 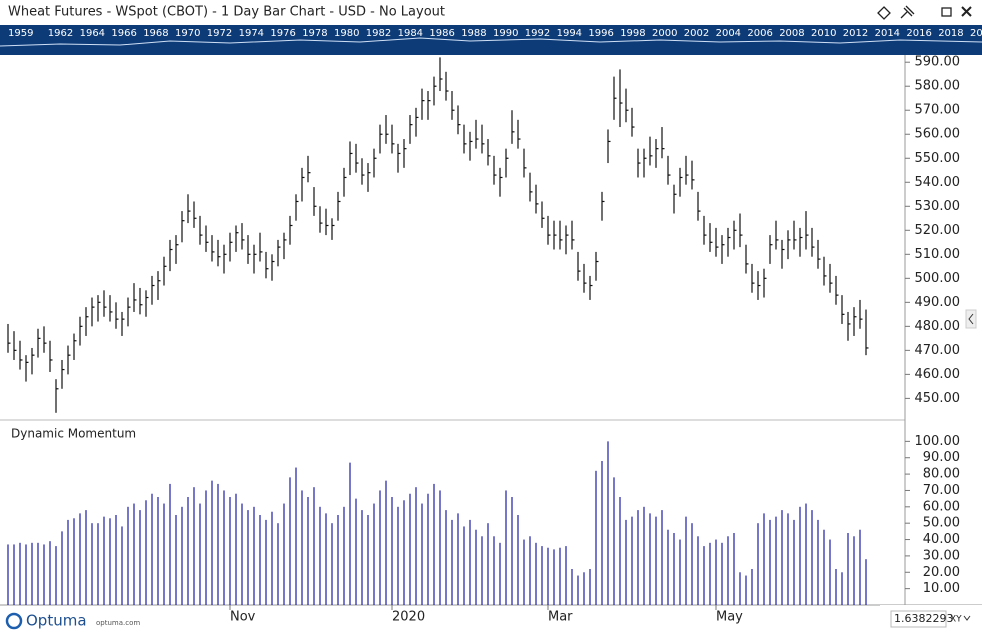 I want to click on timeline-year: 1959, so click(x=20, y=33).